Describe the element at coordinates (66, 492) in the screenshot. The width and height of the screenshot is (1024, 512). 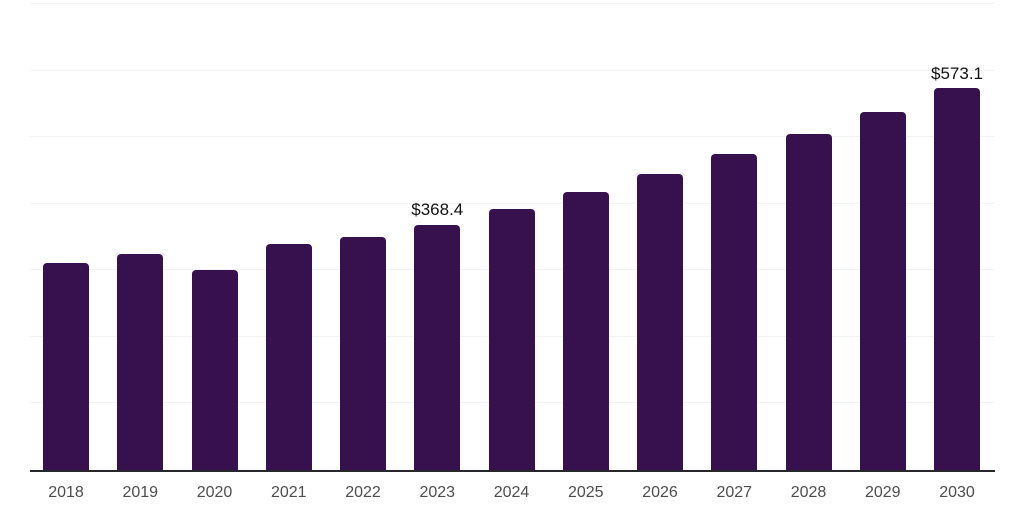
I see `x-tick-label: 2018` at that location.